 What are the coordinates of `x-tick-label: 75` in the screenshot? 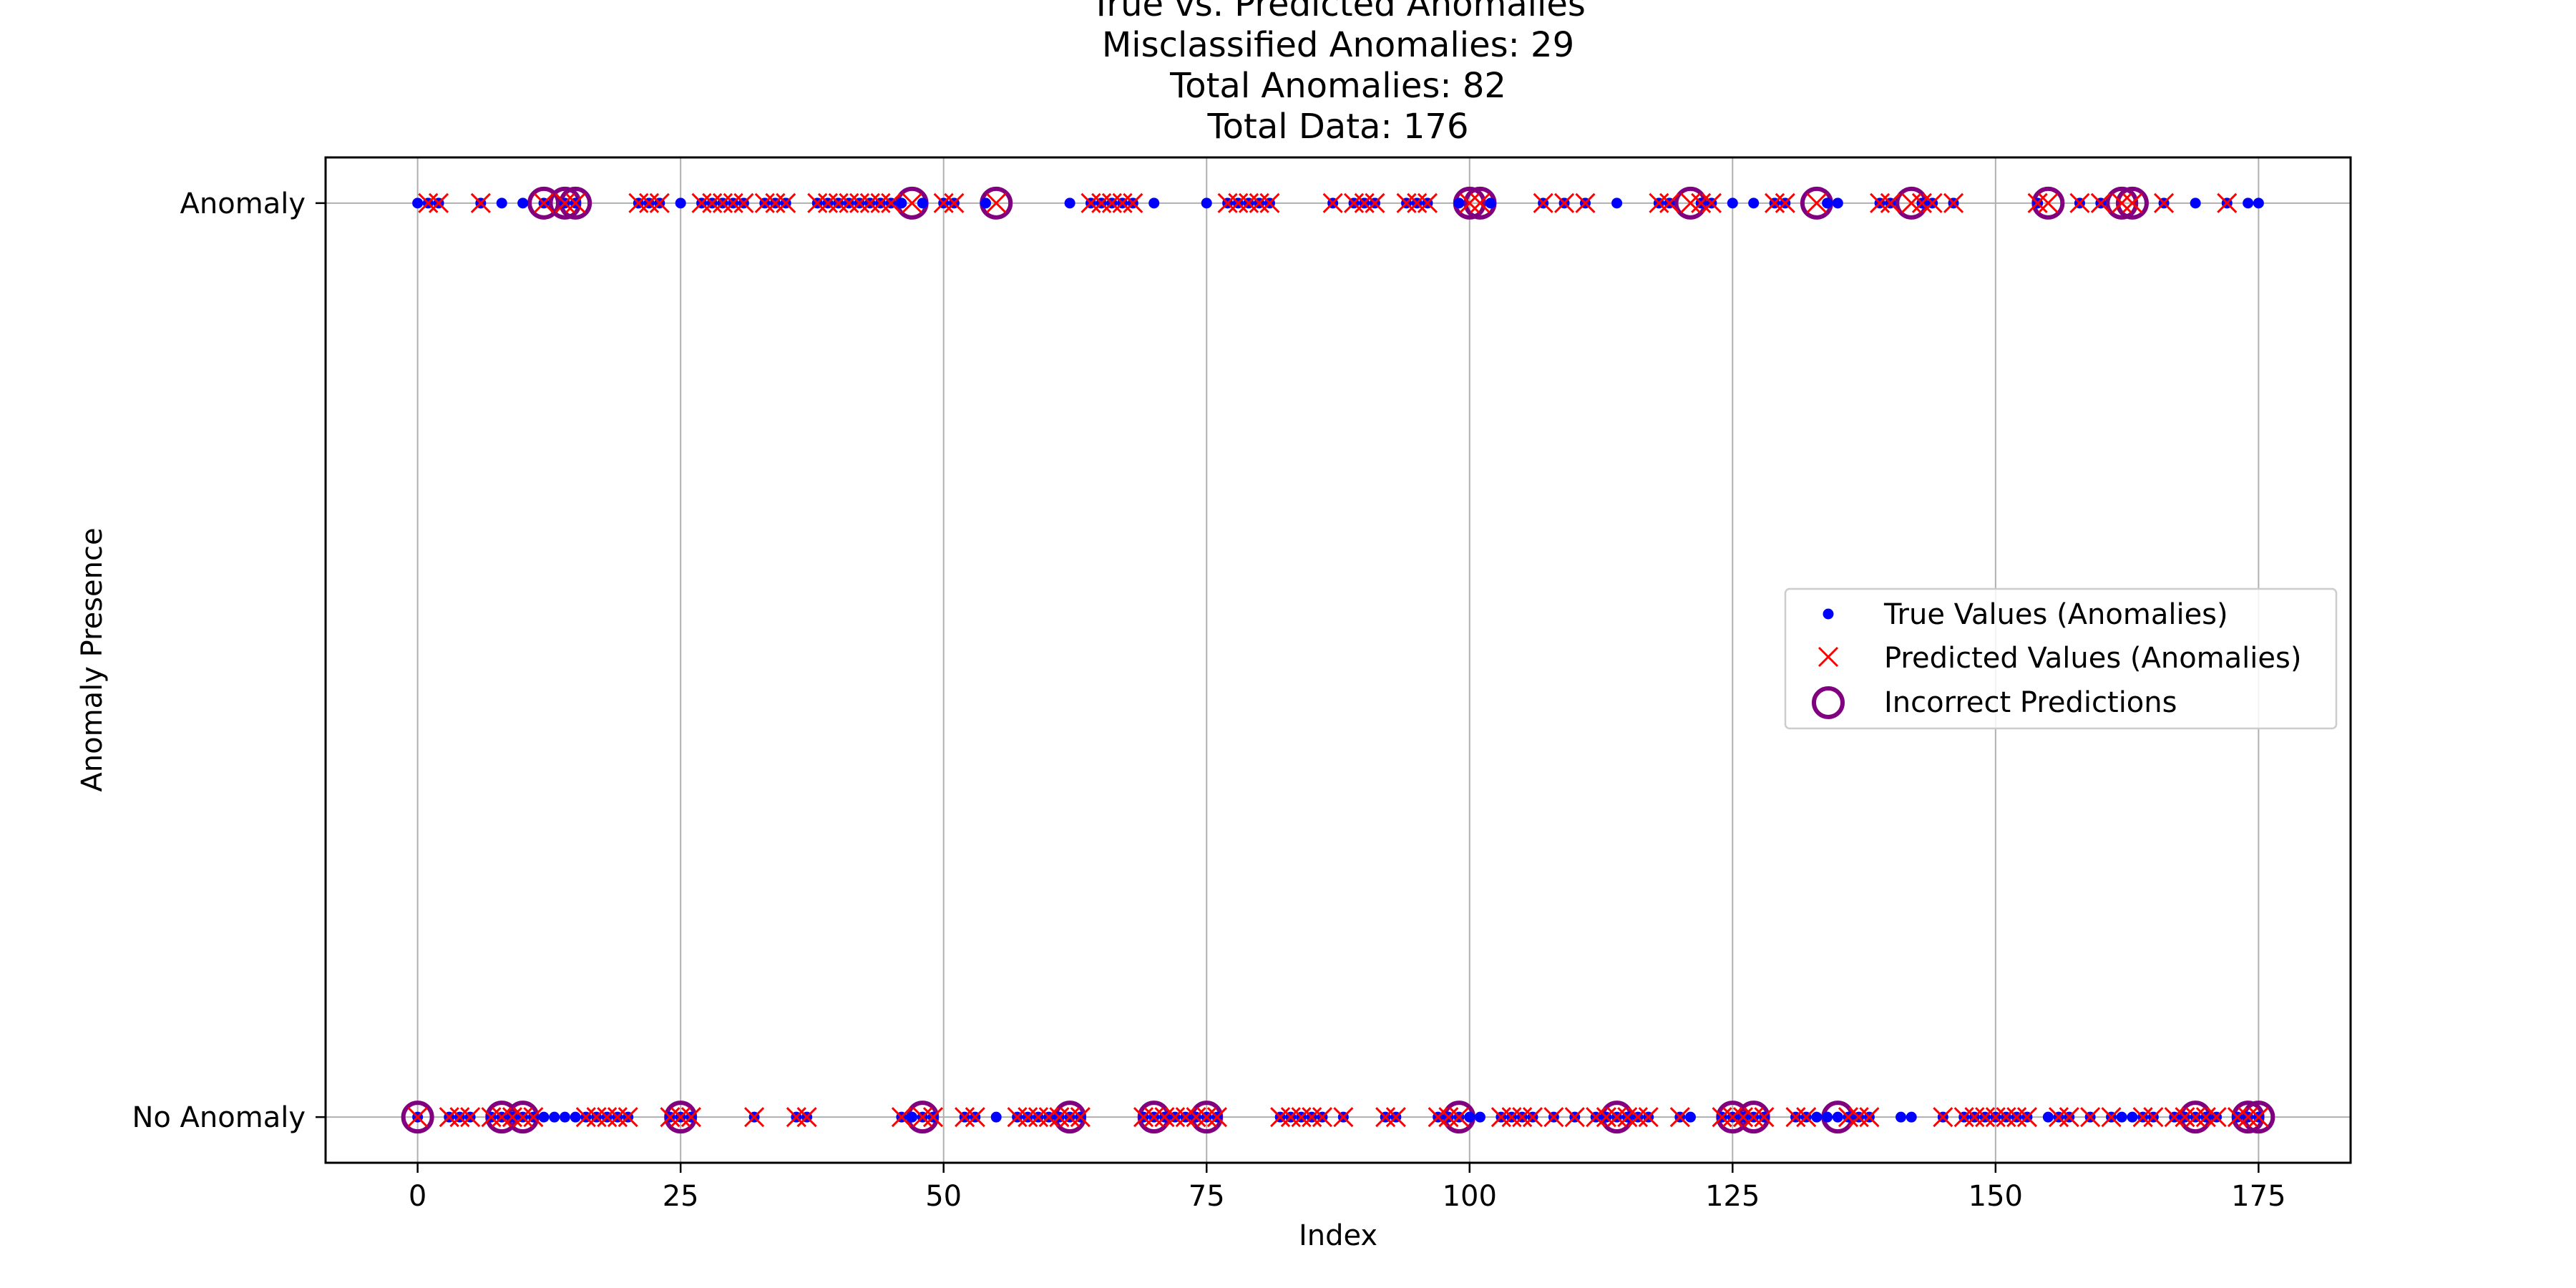 It's located at (1207, 1196).